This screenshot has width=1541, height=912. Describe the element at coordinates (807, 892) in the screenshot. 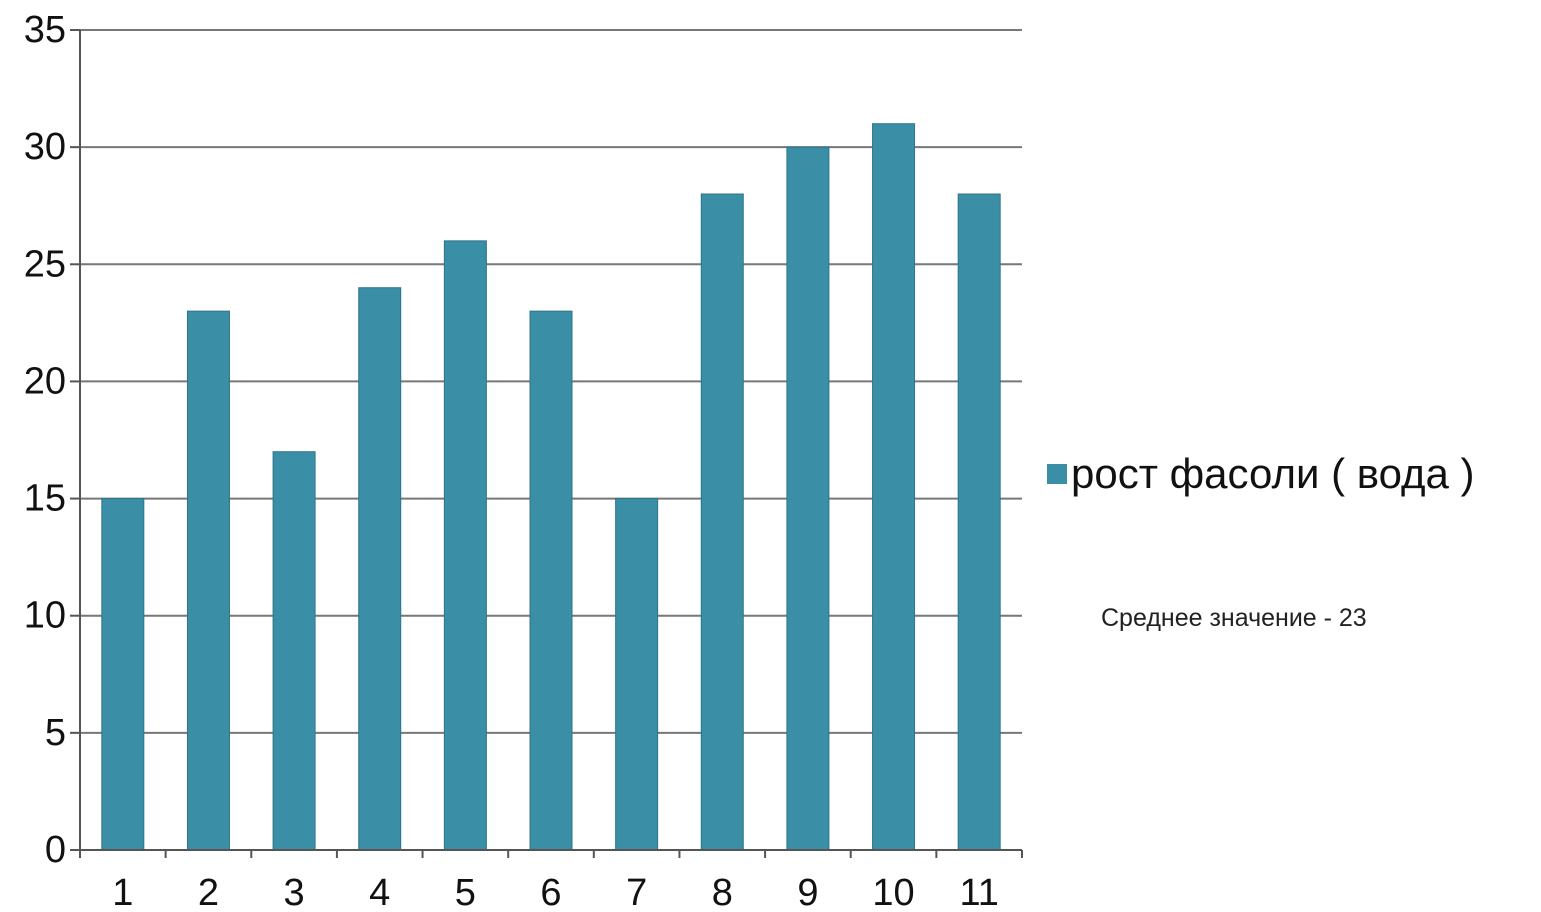

I see `x-tick-label: 9` at that location.